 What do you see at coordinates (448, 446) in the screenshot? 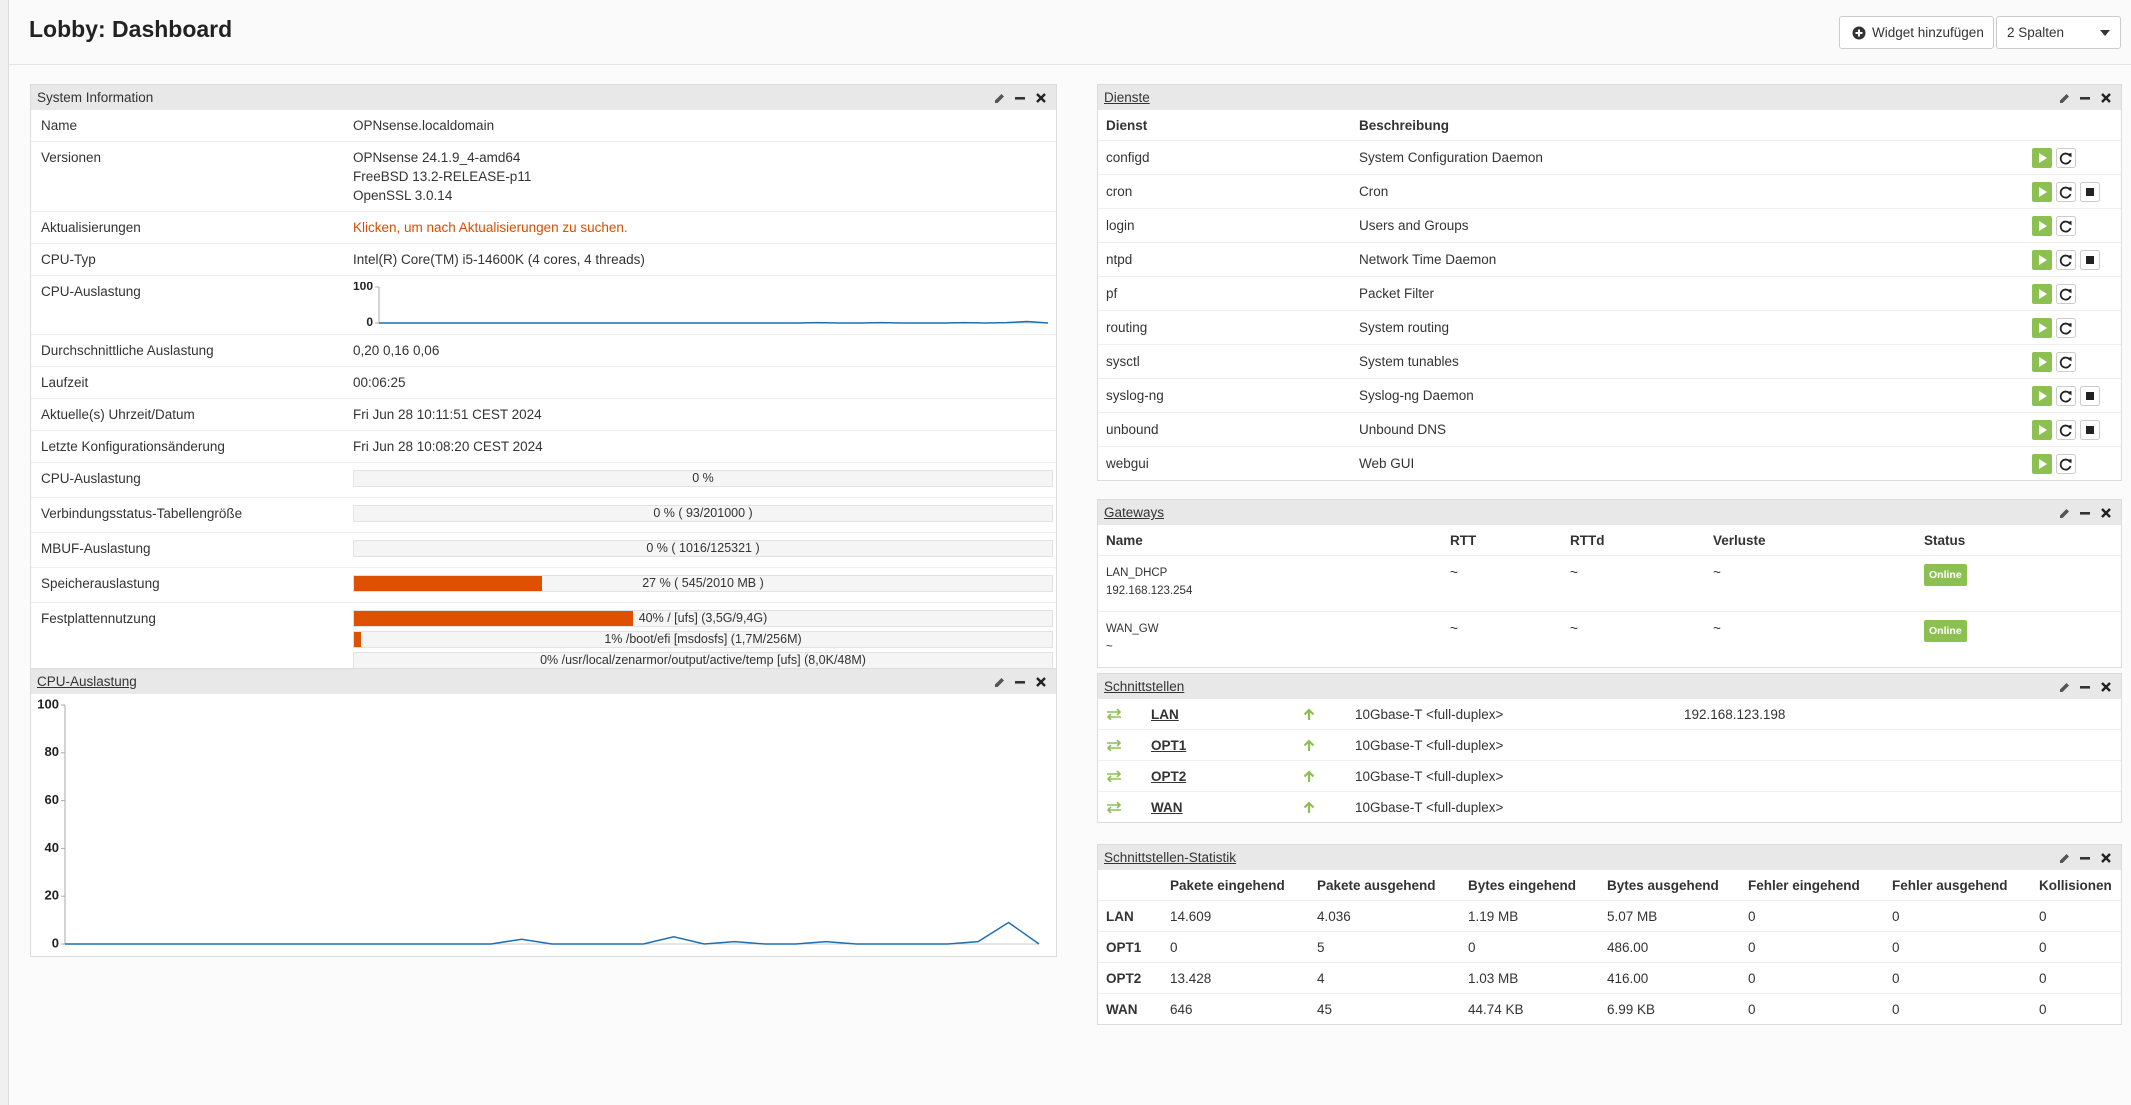
I see `info-text: Fri Jun 28 10:08:20 CEST 2024` at bounding box center [448, 446].